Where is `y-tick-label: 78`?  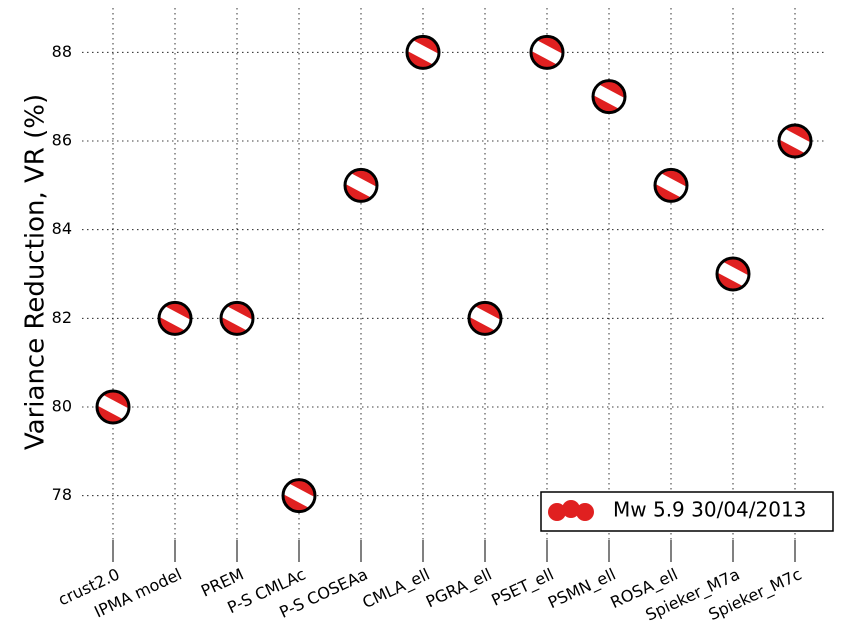 y-tick-label: 78 is located at coordinates (62, 494).